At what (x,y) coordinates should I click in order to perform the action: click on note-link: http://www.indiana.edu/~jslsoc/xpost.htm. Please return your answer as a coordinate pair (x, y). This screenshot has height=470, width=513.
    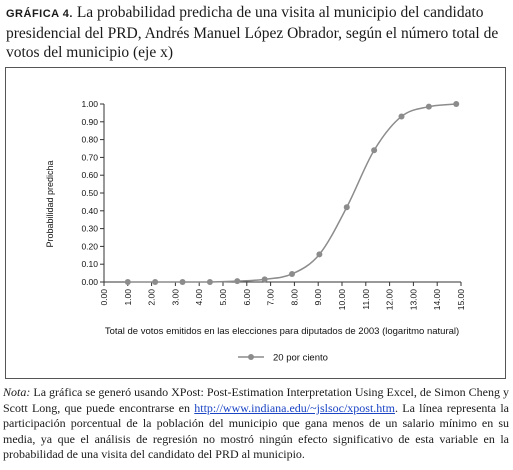
    Looking at the image, I should click on (294, 407).